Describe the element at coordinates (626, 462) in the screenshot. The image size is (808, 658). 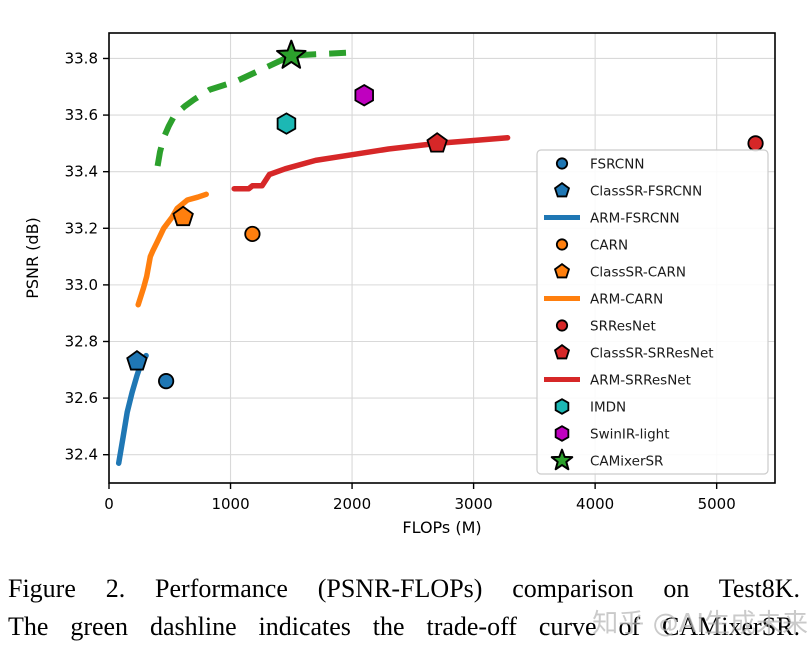
I see `svg-text: CAMixerSR` at that location.